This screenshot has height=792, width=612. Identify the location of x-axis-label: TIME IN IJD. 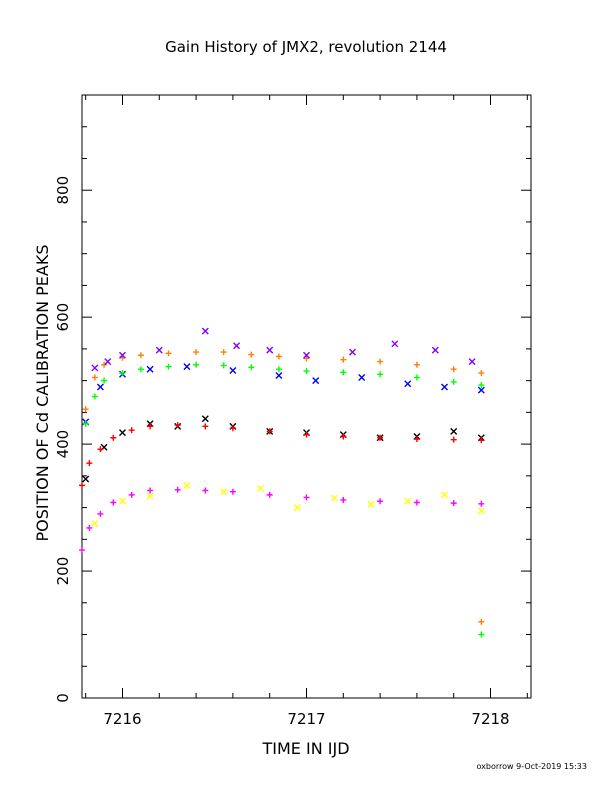
(305, 748).